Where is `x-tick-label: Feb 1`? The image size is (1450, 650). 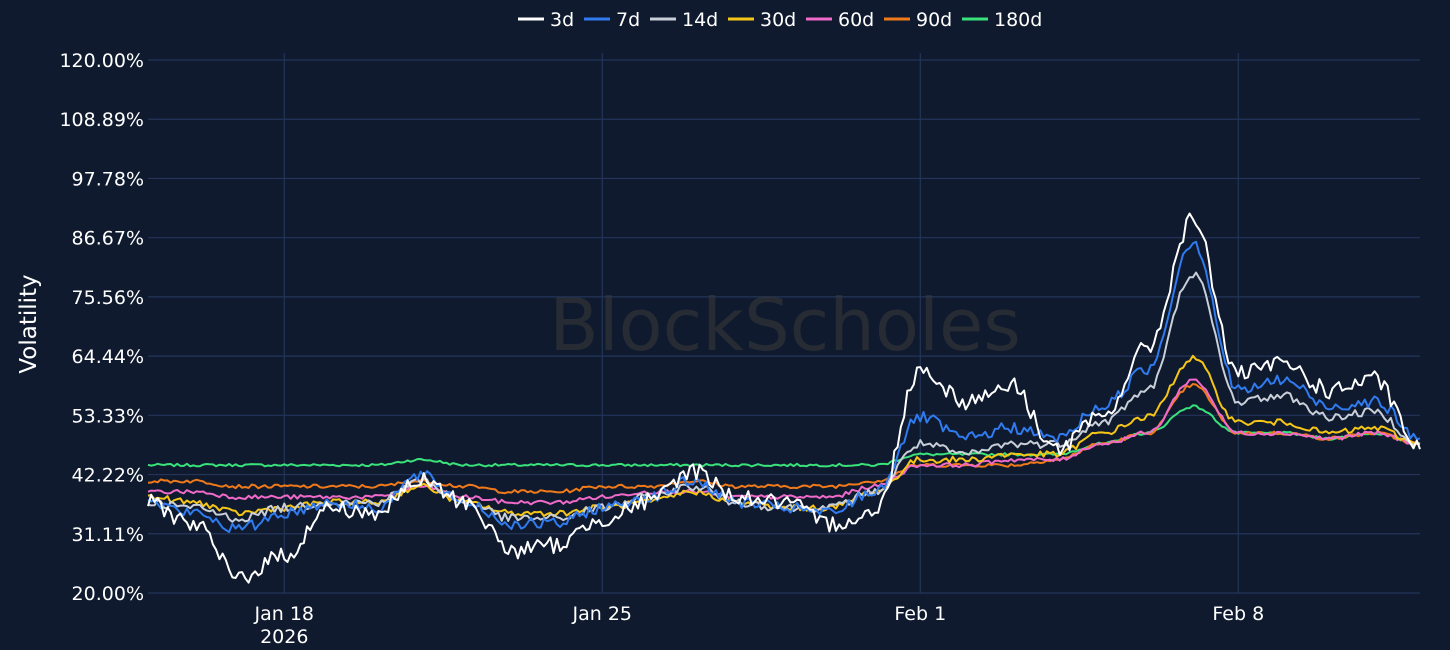
x-tick-label: Feb 1 is located at coordinates (920, 614).